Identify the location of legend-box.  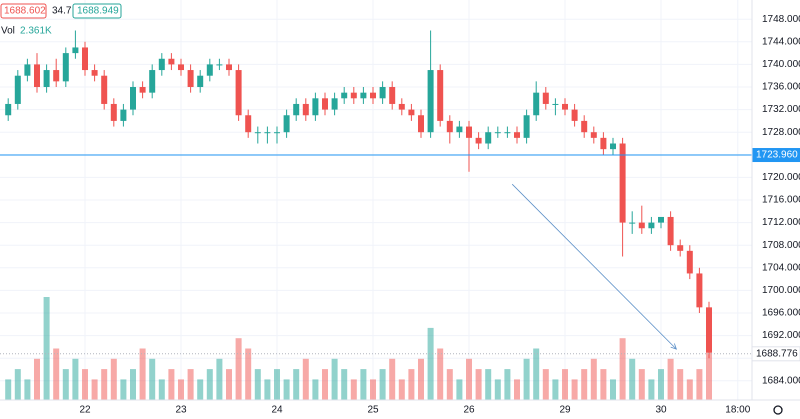
(97, 11).